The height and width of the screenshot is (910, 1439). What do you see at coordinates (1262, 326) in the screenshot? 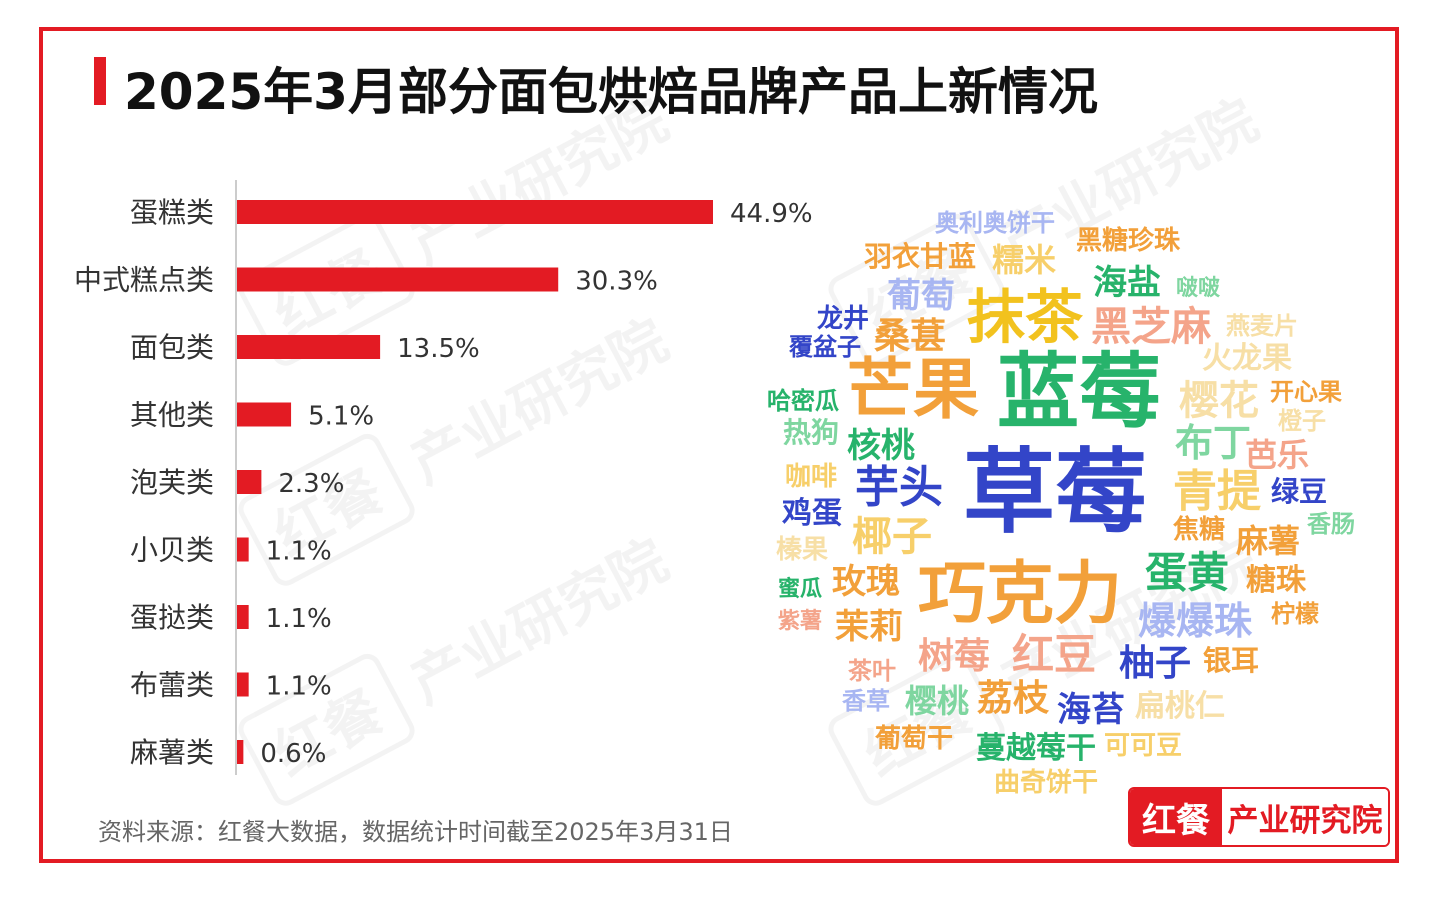
I see `word-cloud-term: 燕麦片` at bounding box center [1262, 326].